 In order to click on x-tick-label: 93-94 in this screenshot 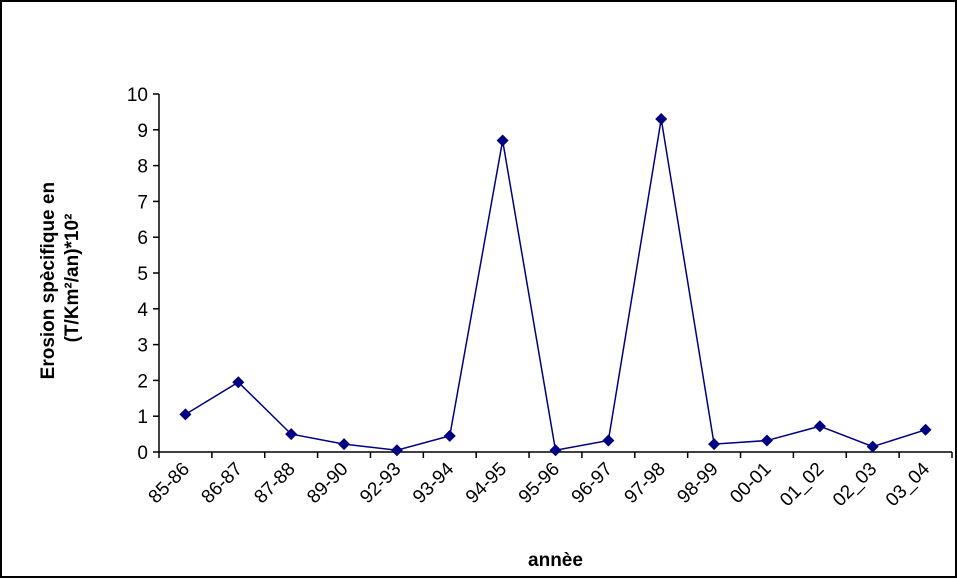, I will do `click(434, 483)`.